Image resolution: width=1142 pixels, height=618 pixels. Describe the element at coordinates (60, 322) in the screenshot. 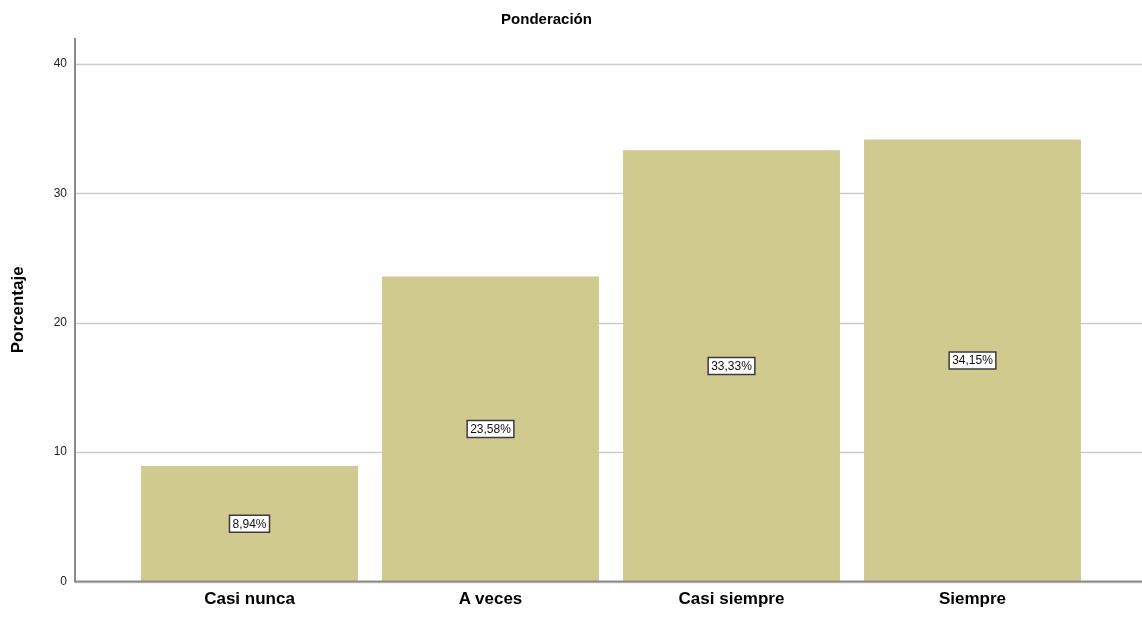

I see `y-tick-label: 20` at that location.